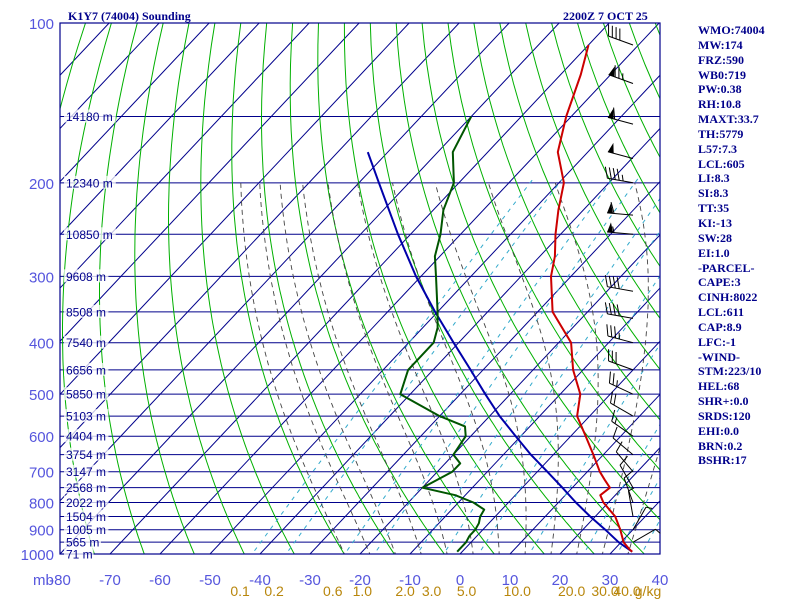 The image size is (800, 600). What do you see at coordinates (648, 591) in the screenshot?
I see `mixing-ratio-label: g/kg` at bounding box center [648, 591].